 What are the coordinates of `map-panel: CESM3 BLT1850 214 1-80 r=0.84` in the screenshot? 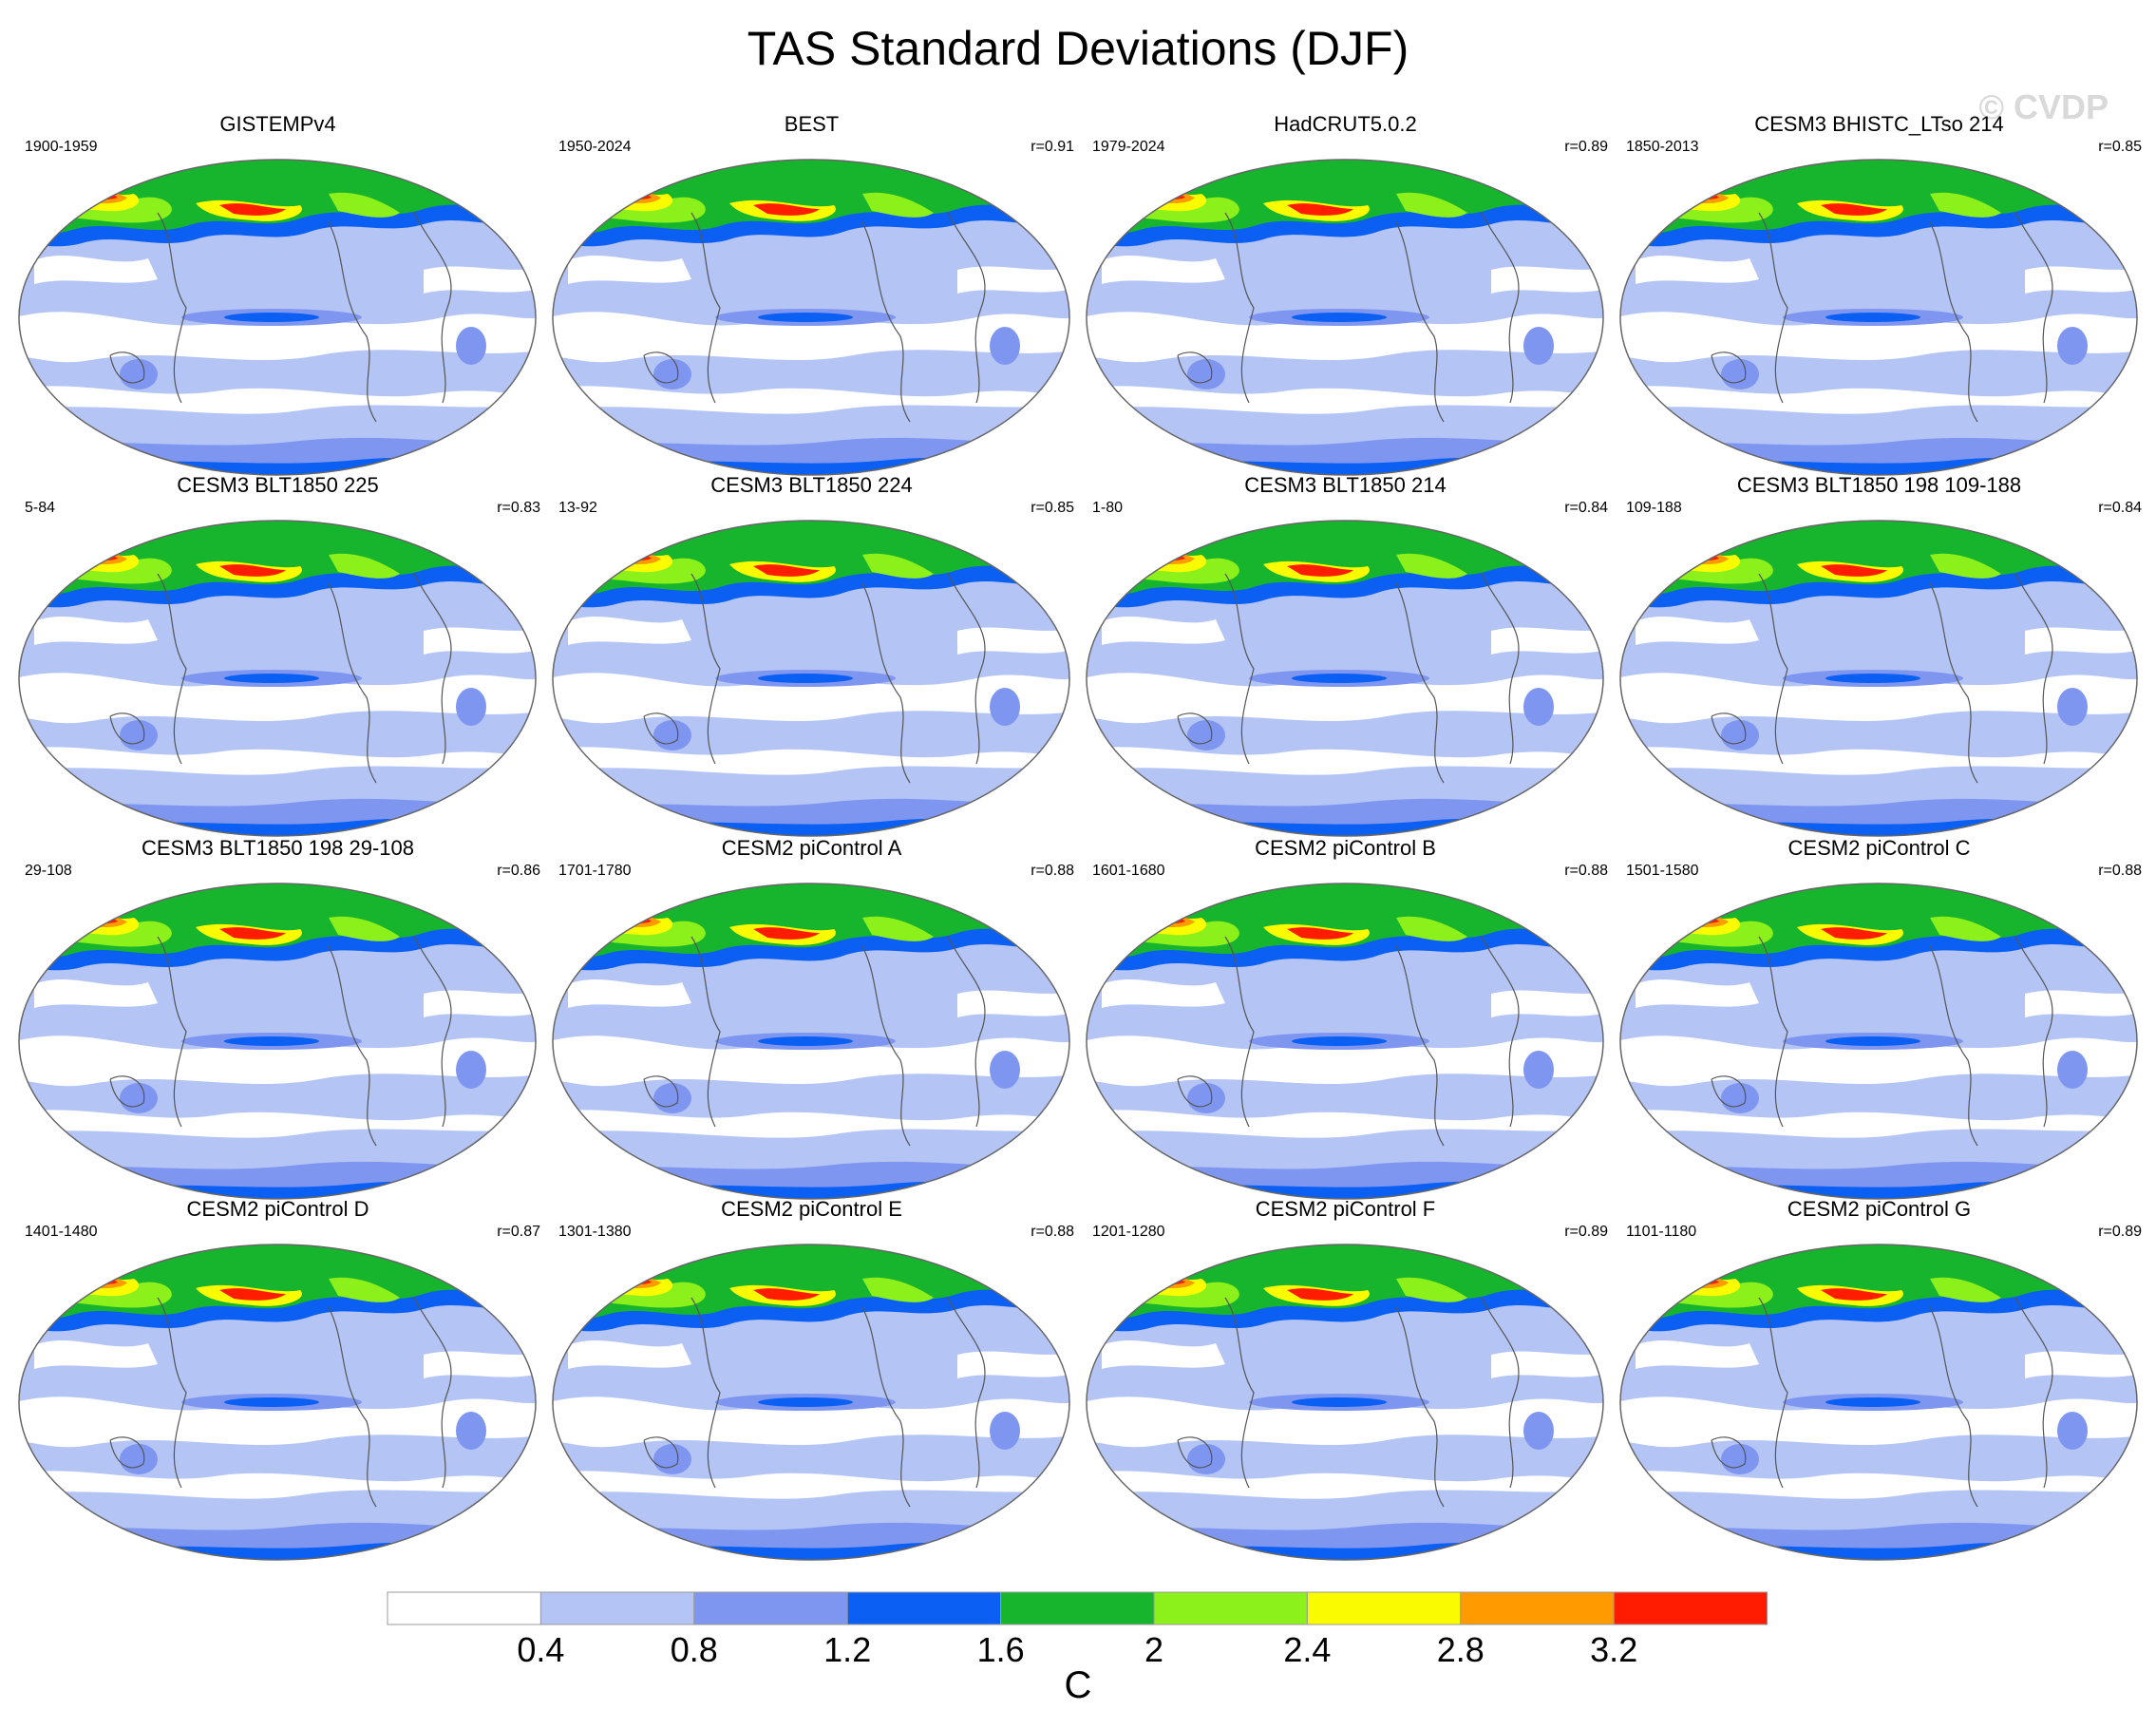 It's located at (1346, 658).